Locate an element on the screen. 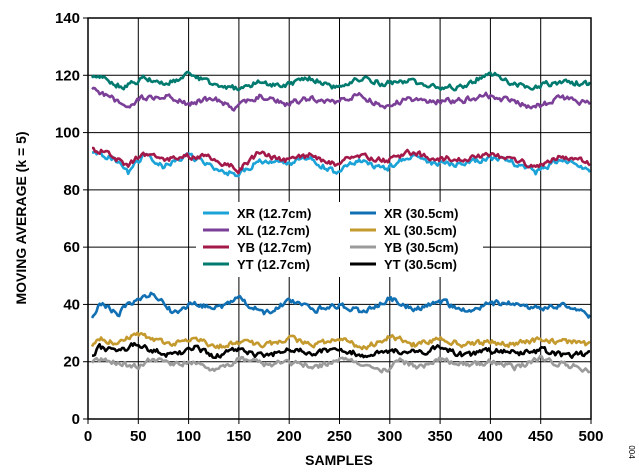 The image size is (639, 473). x-tick-label: 0 is located at coordinates (88, 436).